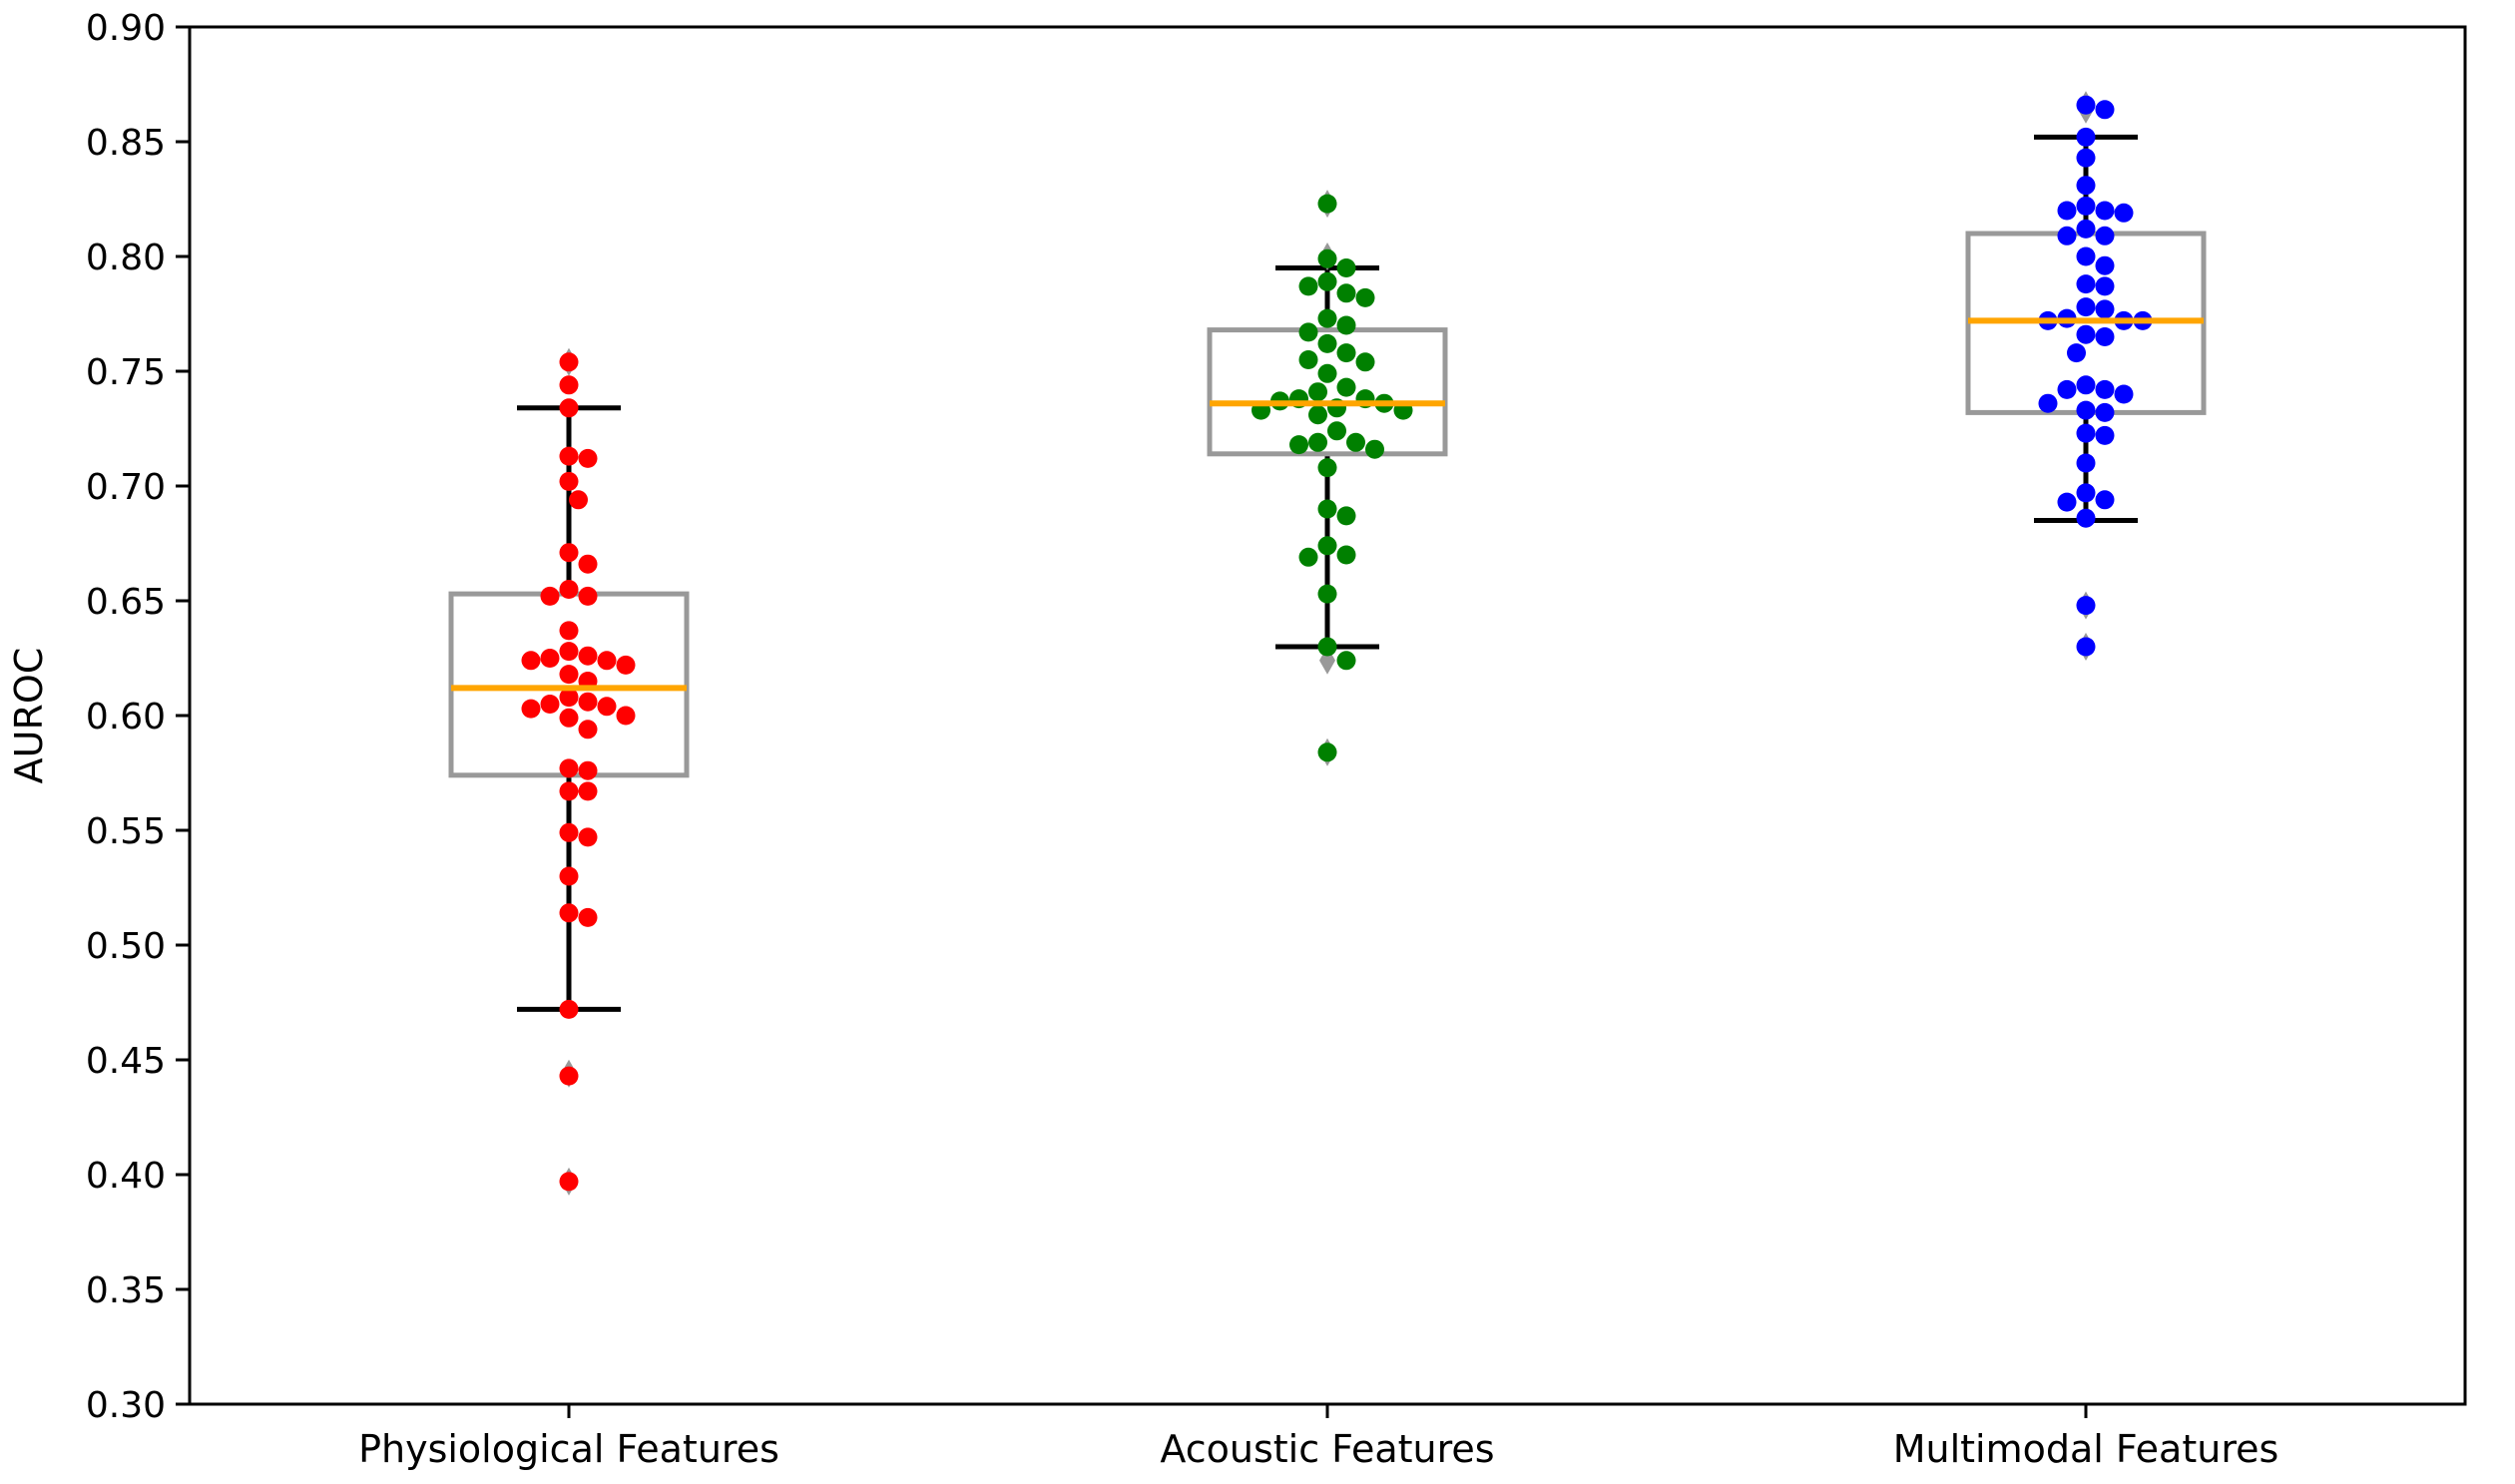 The image size is (2515, 1484). Describe the element at coordinates (126, 602) in the screenshot. I see `y-tick-label: 0.65` at that location.